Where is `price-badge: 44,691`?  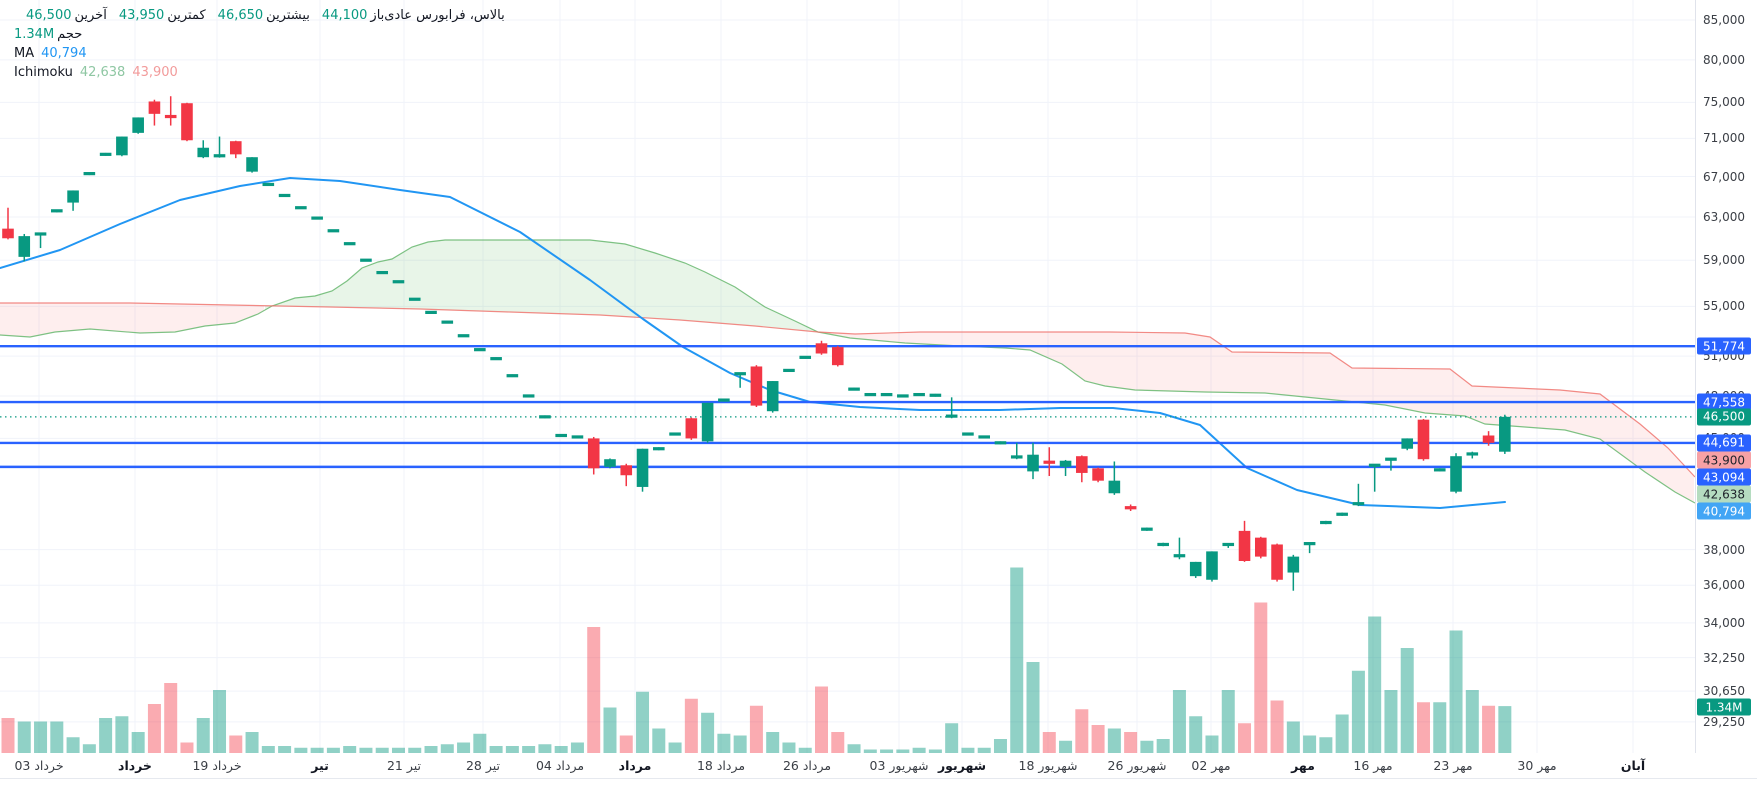 price-badge: 44,691 is located at coordinates (1724, 443).